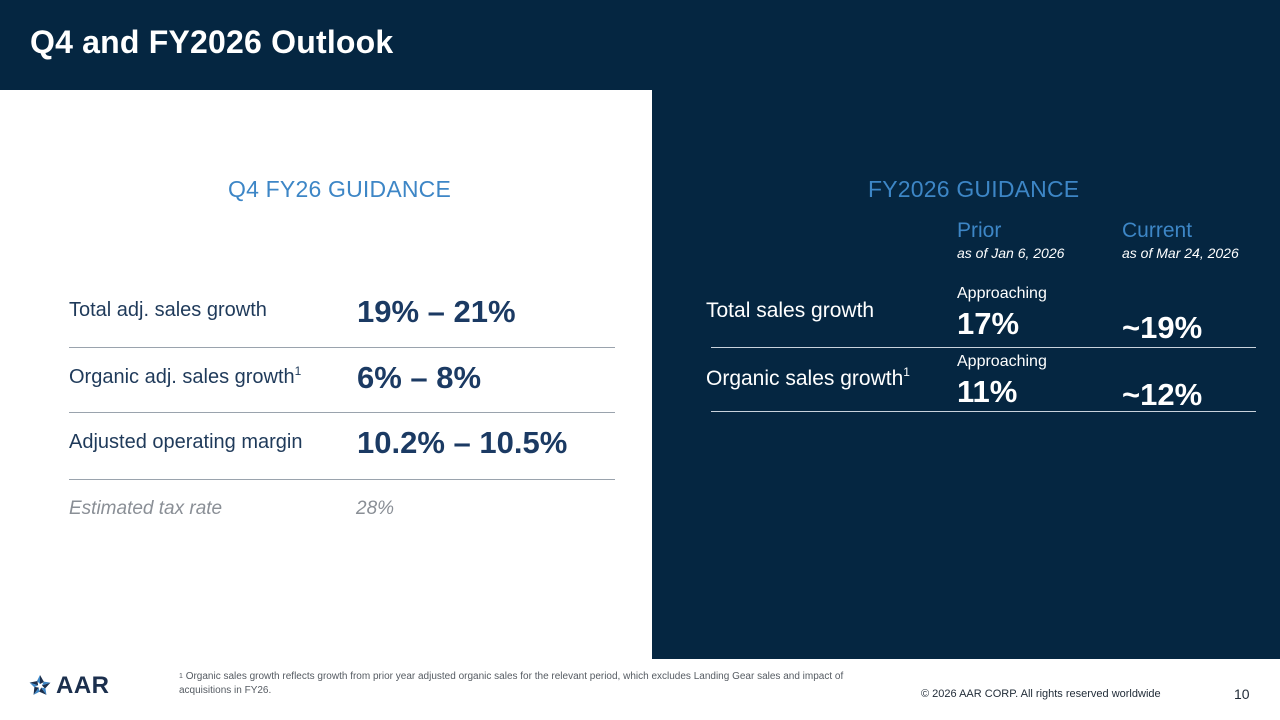 The height and width of the screenshot is (720, 1280). What do you see at coordinates (988, 323) in the screenshot?
I see `fy-prior-value-total: 17%` at bounding box center [988, 323].